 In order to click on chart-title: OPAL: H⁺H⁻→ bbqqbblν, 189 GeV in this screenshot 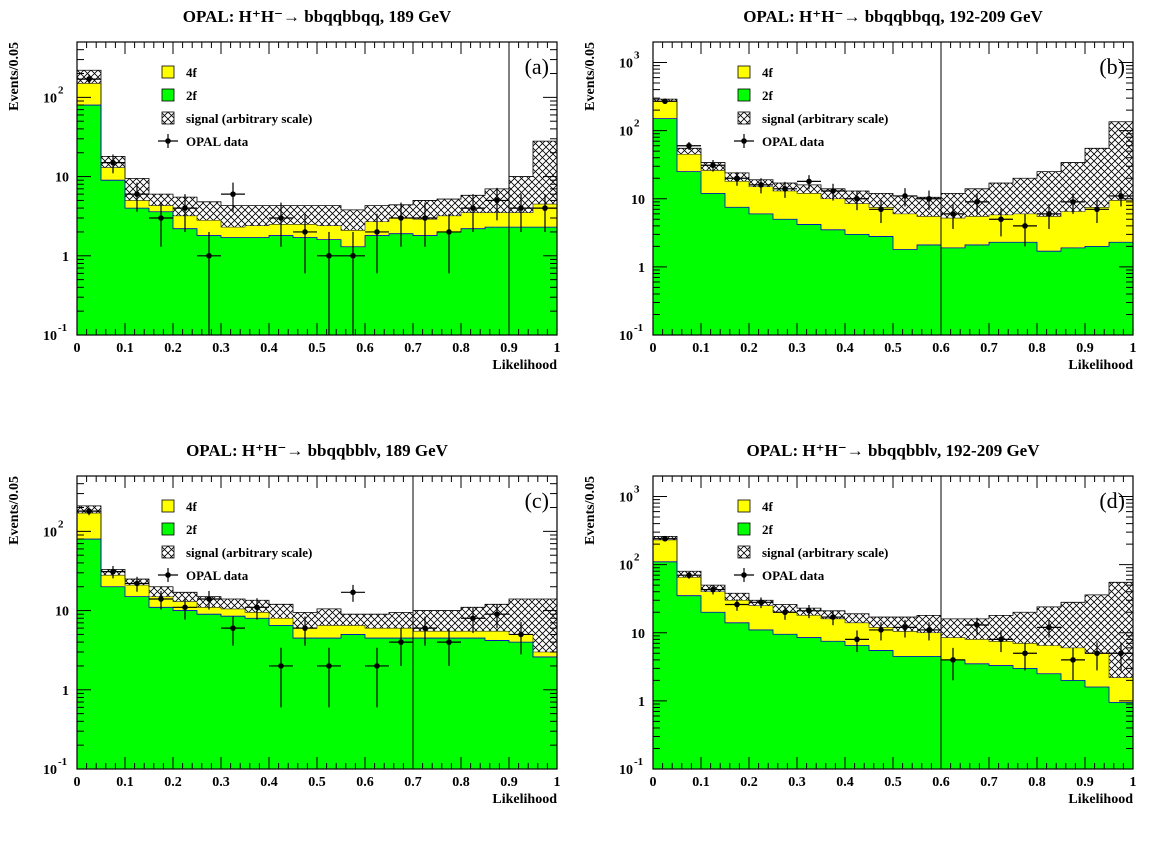, I will do `click(317, 450)`.